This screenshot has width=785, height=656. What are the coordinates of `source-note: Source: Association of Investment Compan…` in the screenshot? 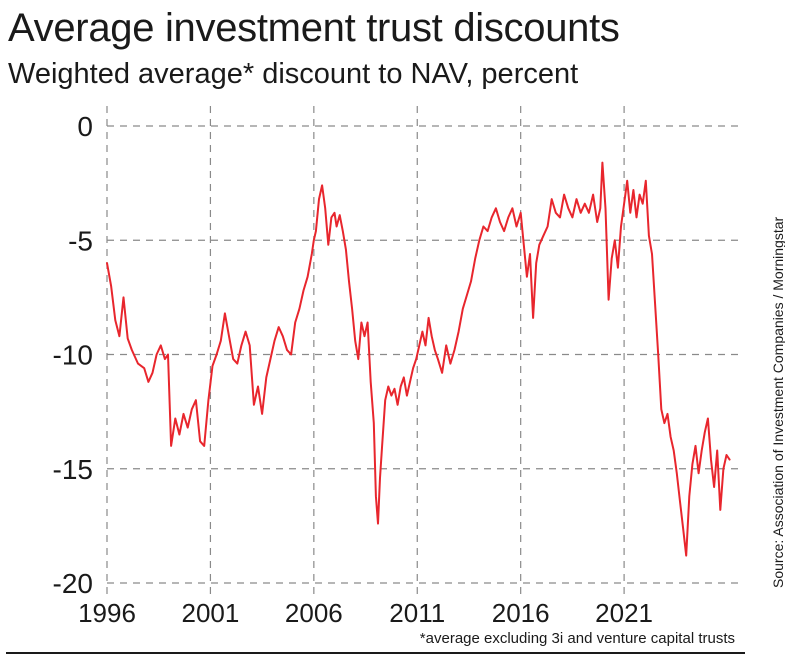 It's located at (777, 402).